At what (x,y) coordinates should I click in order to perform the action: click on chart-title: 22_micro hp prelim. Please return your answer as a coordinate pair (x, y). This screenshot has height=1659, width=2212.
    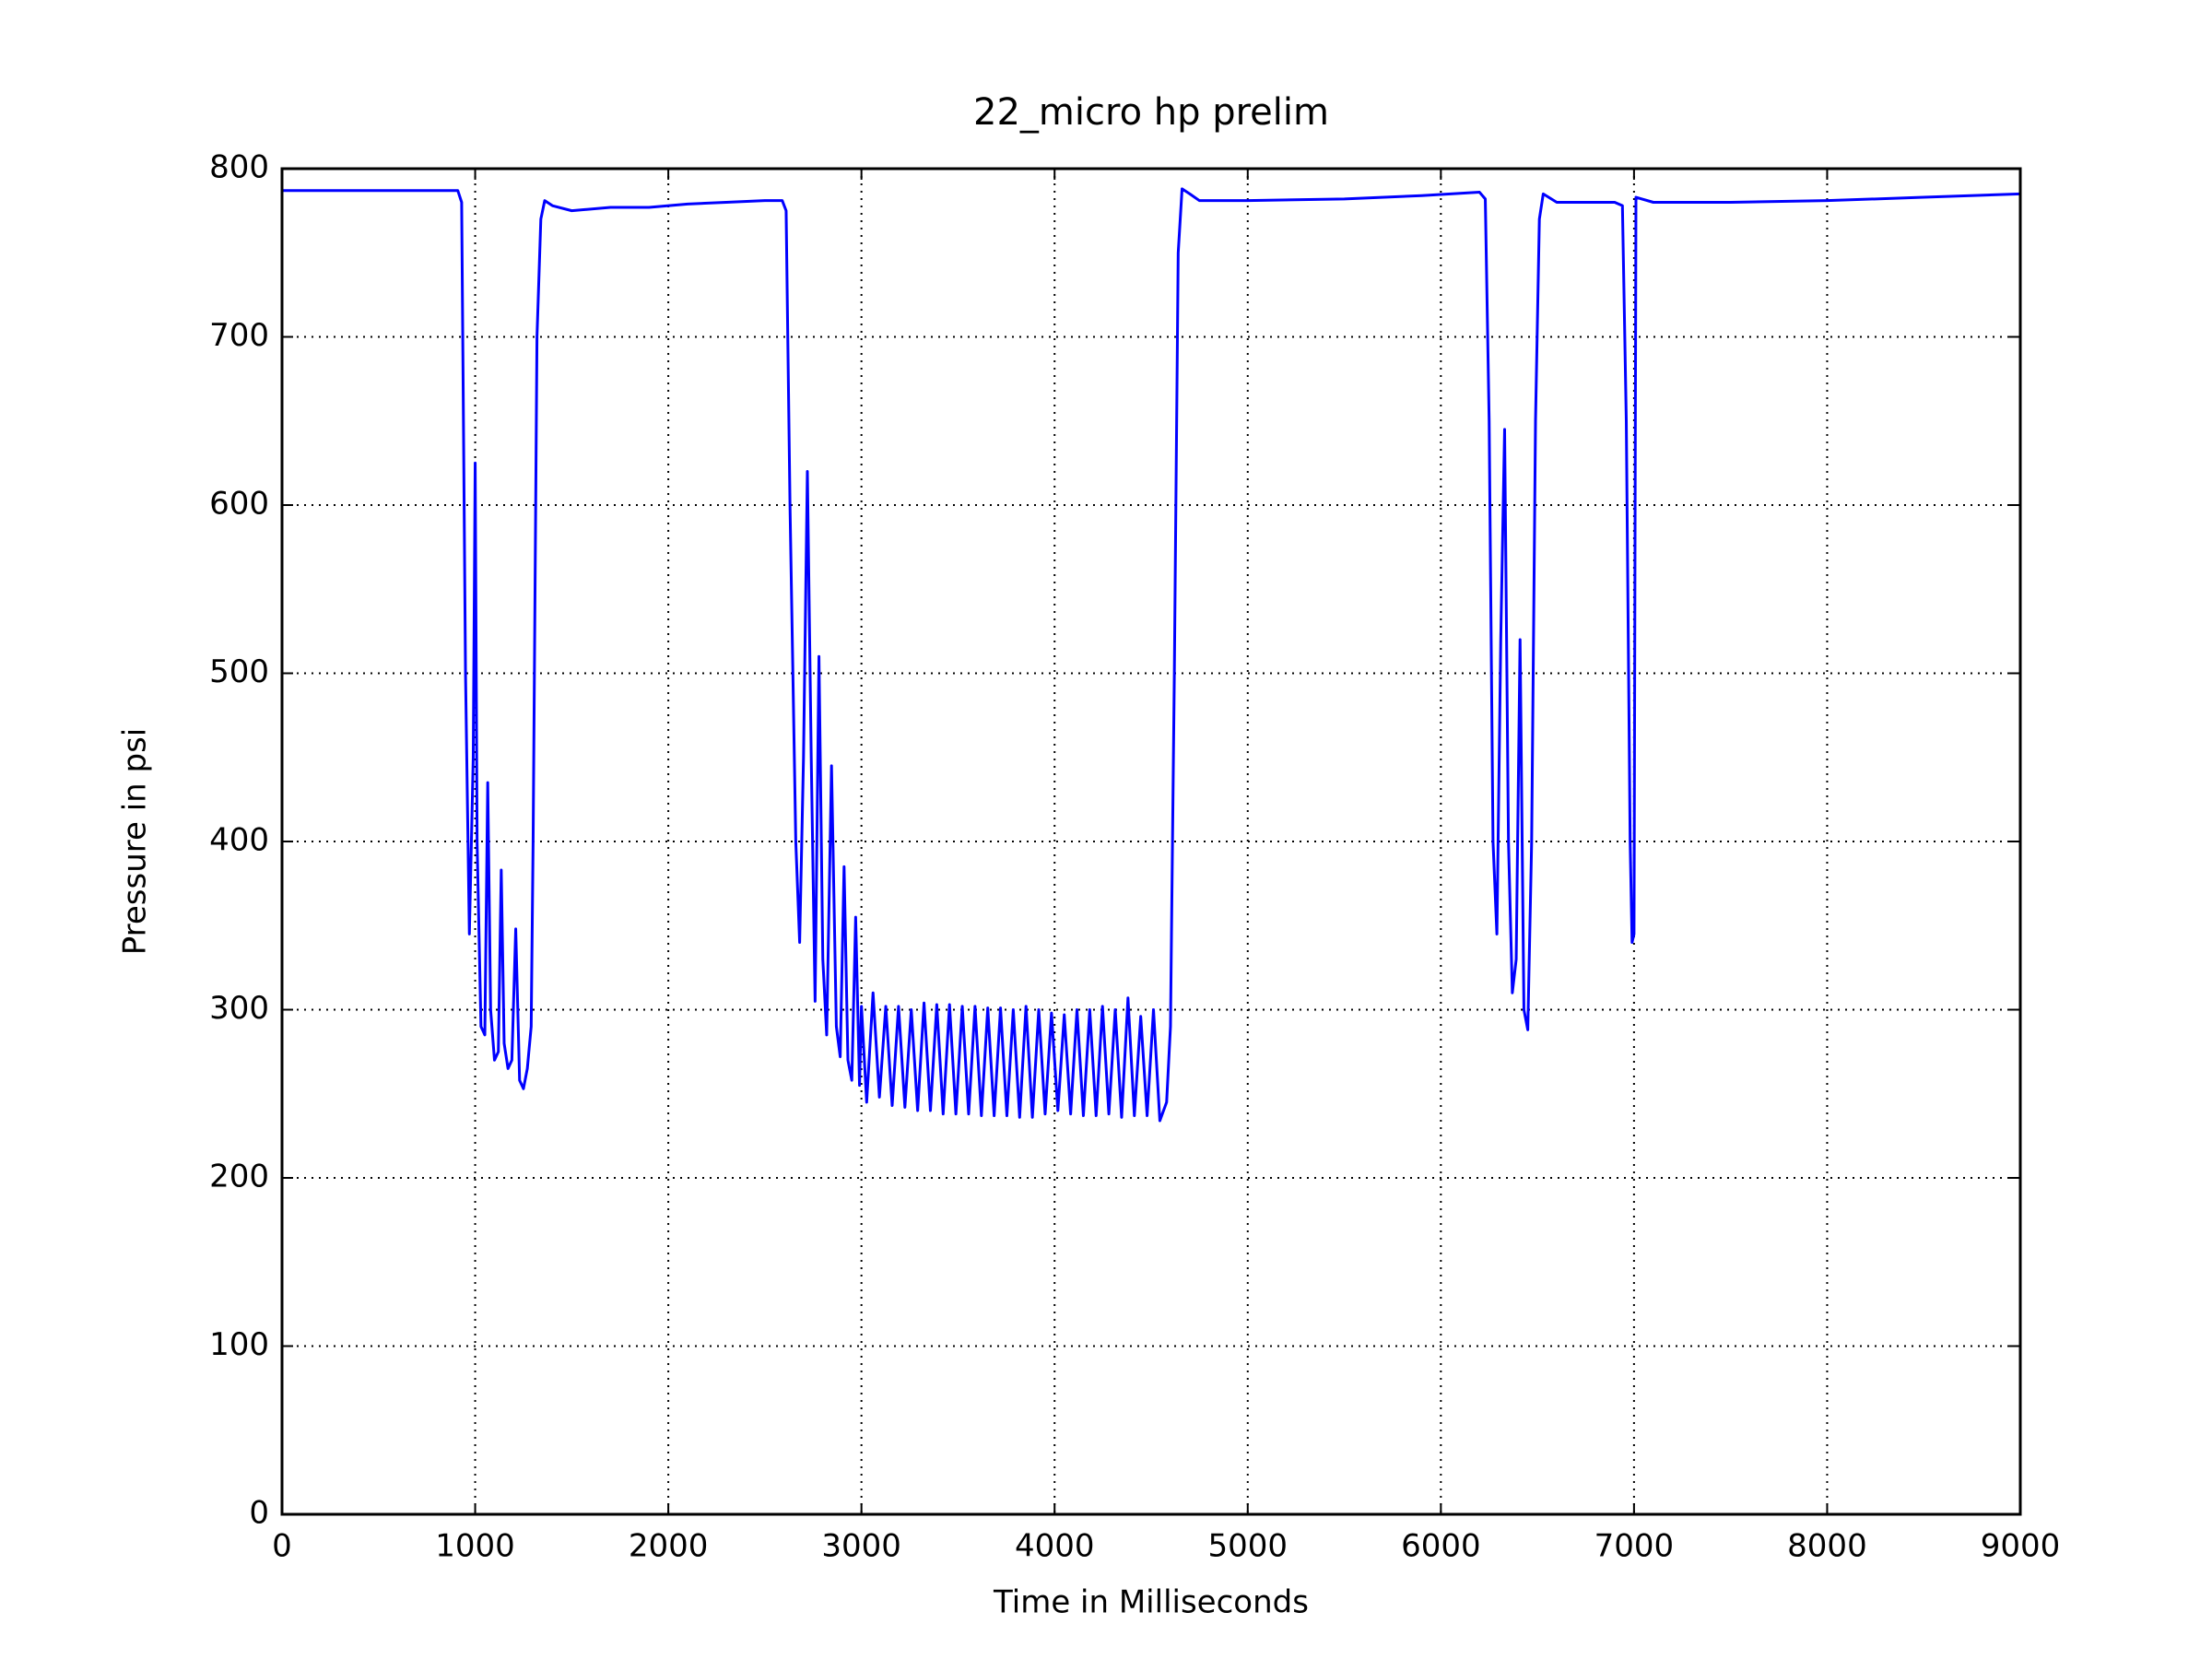
    Looking at the image, I should click on (1151, 112).